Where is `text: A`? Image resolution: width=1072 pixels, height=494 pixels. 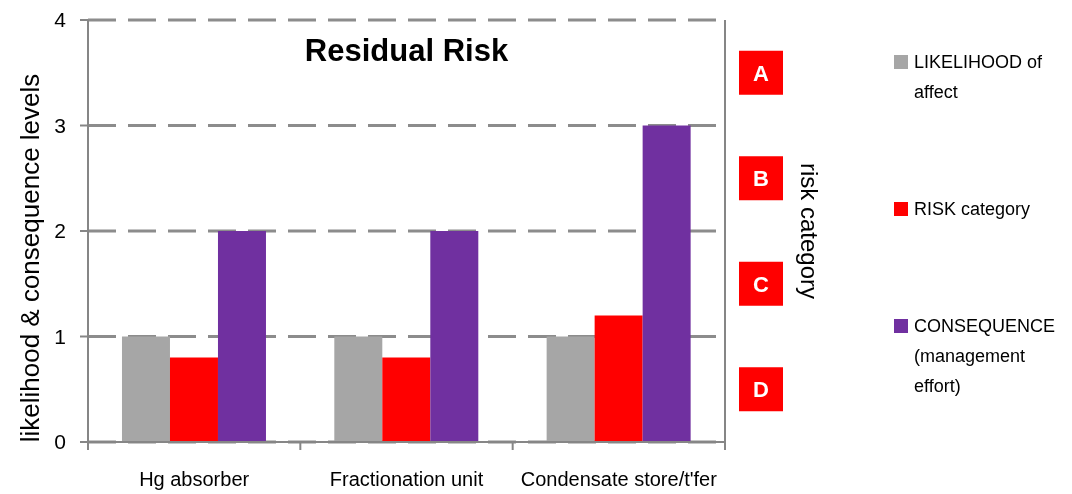
text: A is located at coordinates (761, 73).